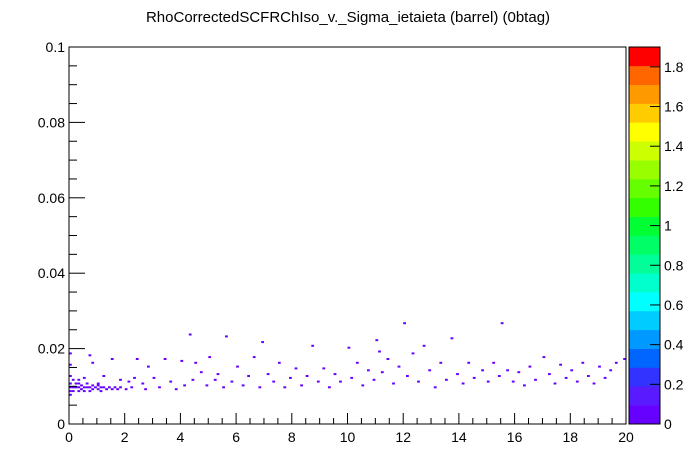 The image size is (696, 472). I want to click on x-tick-label: 16, so click(515, 437).